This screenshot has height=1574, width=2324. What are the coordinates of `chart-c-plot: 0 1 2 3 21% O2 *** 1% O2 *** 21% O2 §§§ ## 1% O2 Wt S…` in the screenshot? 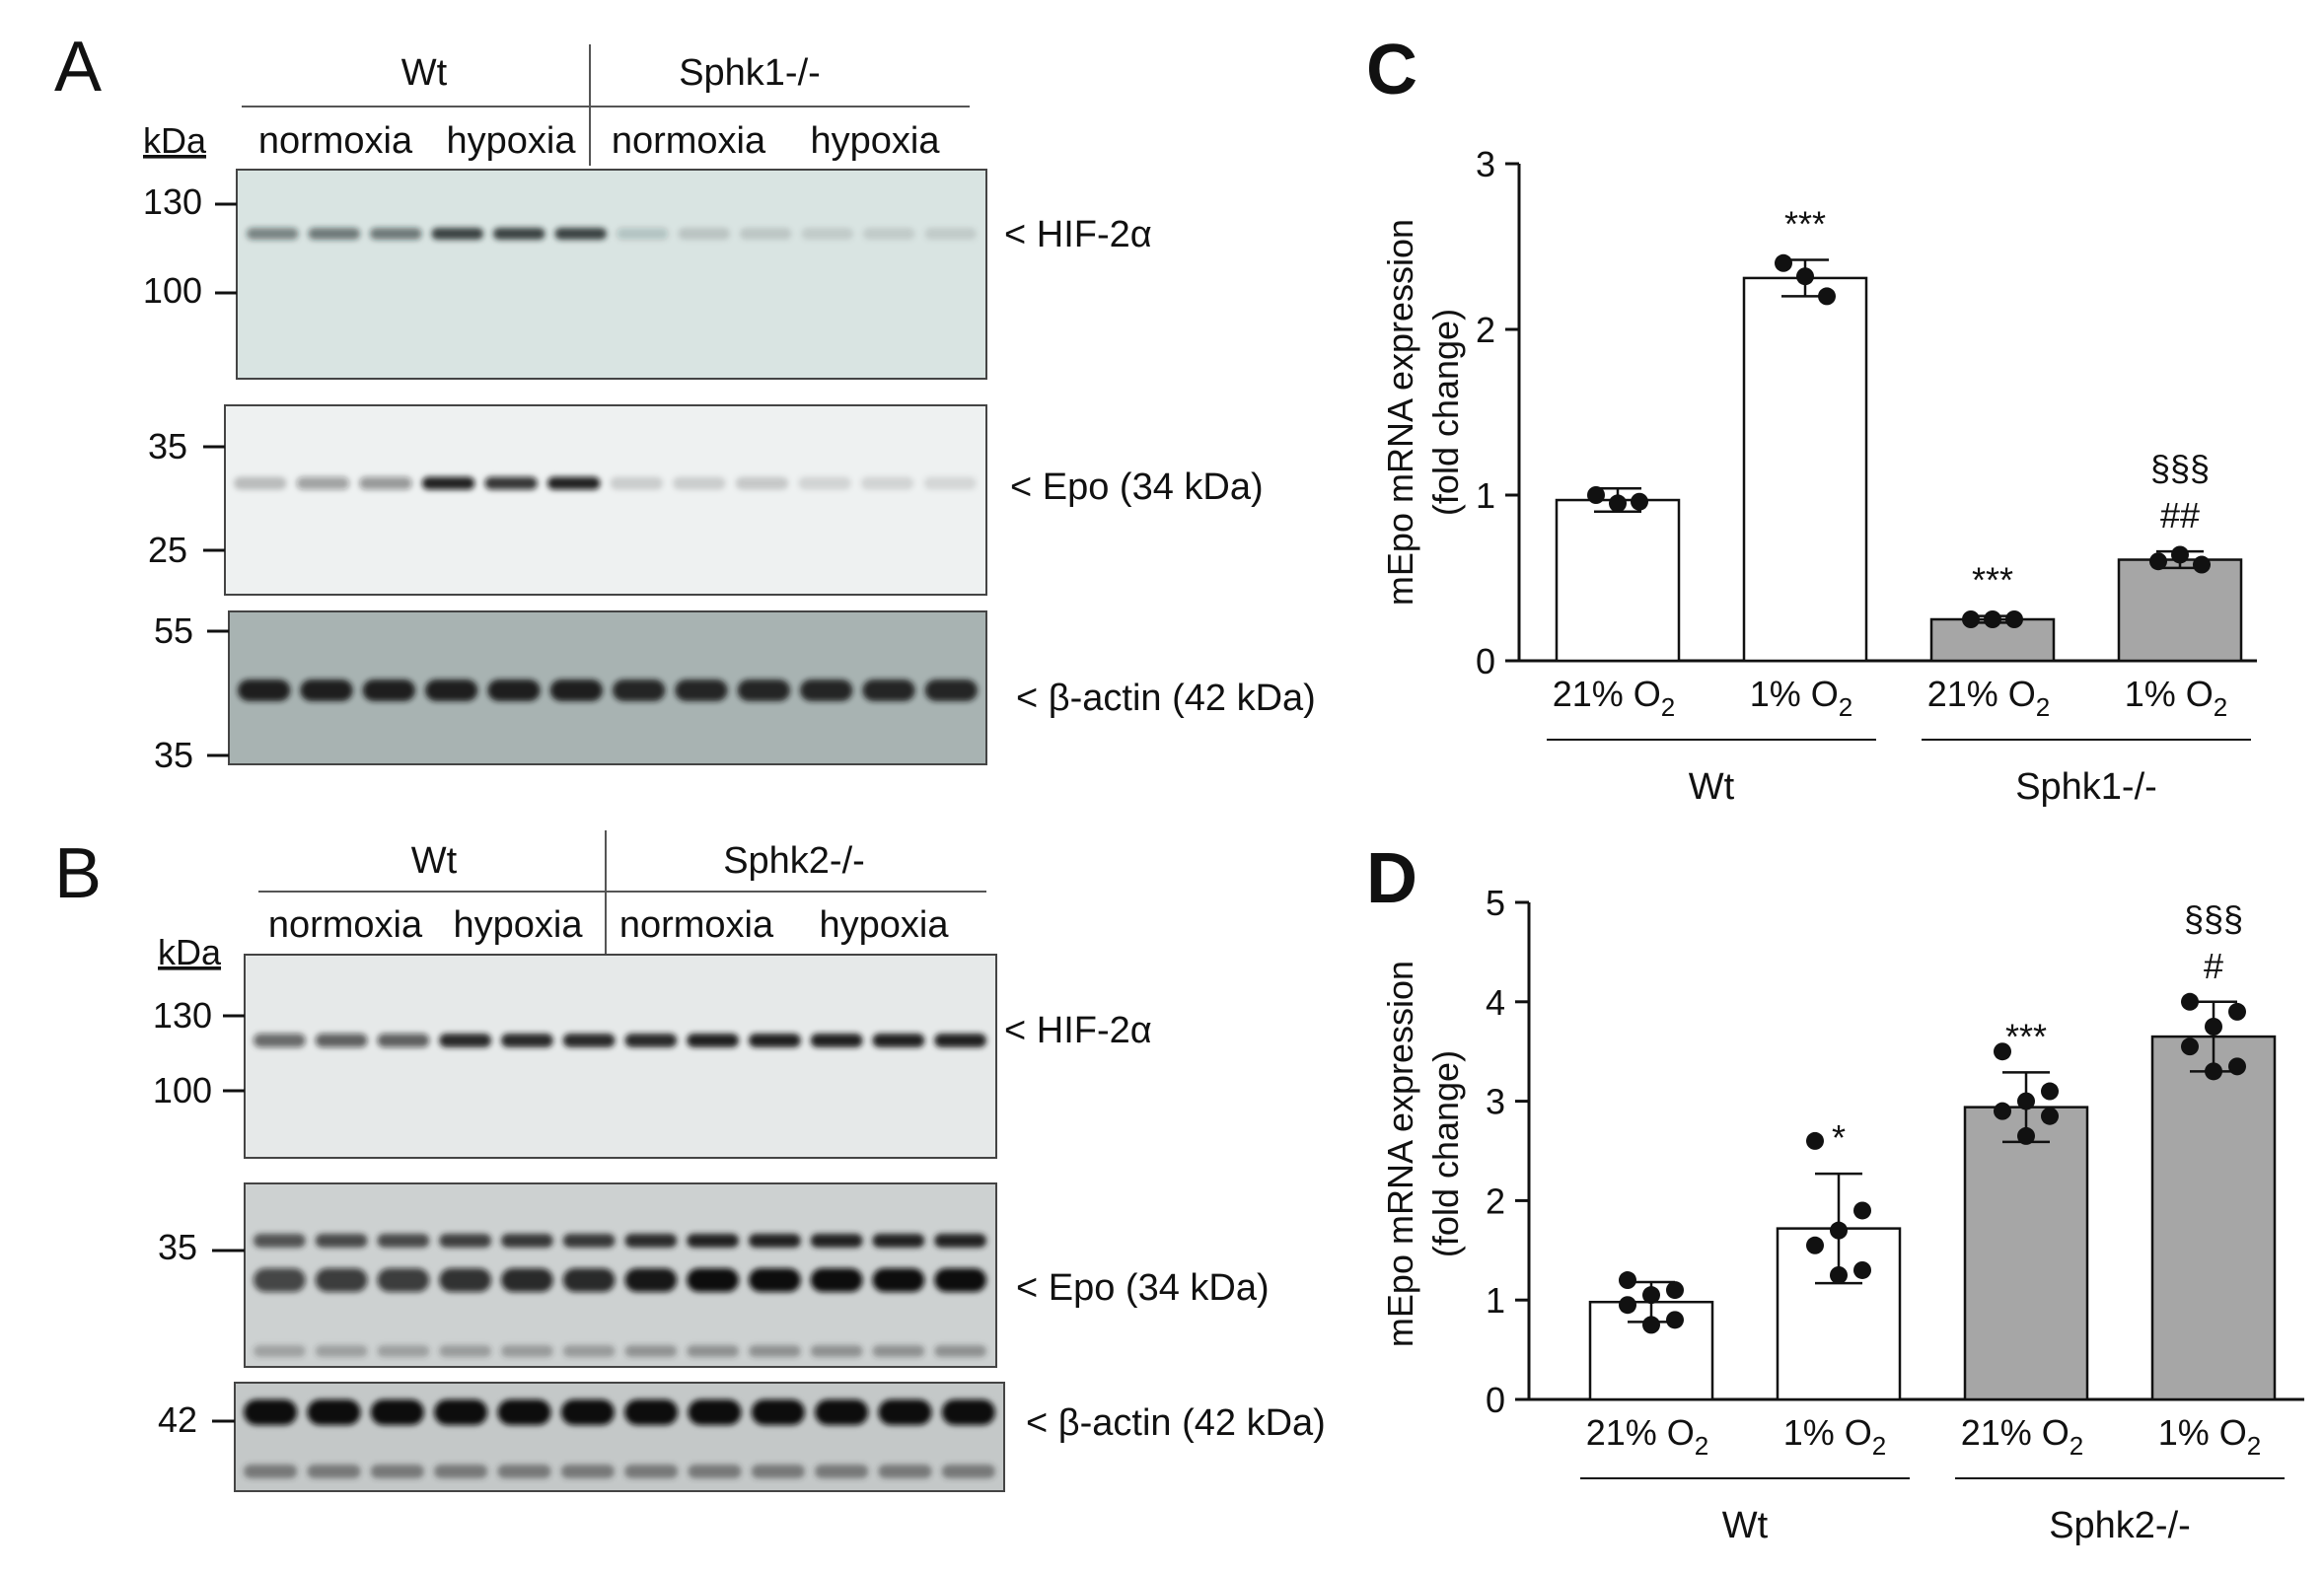 It's located at (1866, 476).